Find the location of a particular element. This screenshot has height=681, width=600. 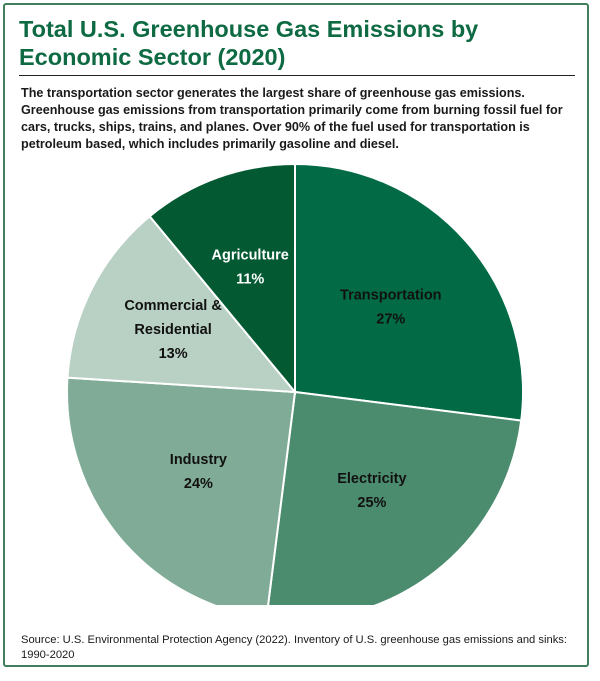

slice-label-industry: Industry 24% is located at coordinates (198, 472).